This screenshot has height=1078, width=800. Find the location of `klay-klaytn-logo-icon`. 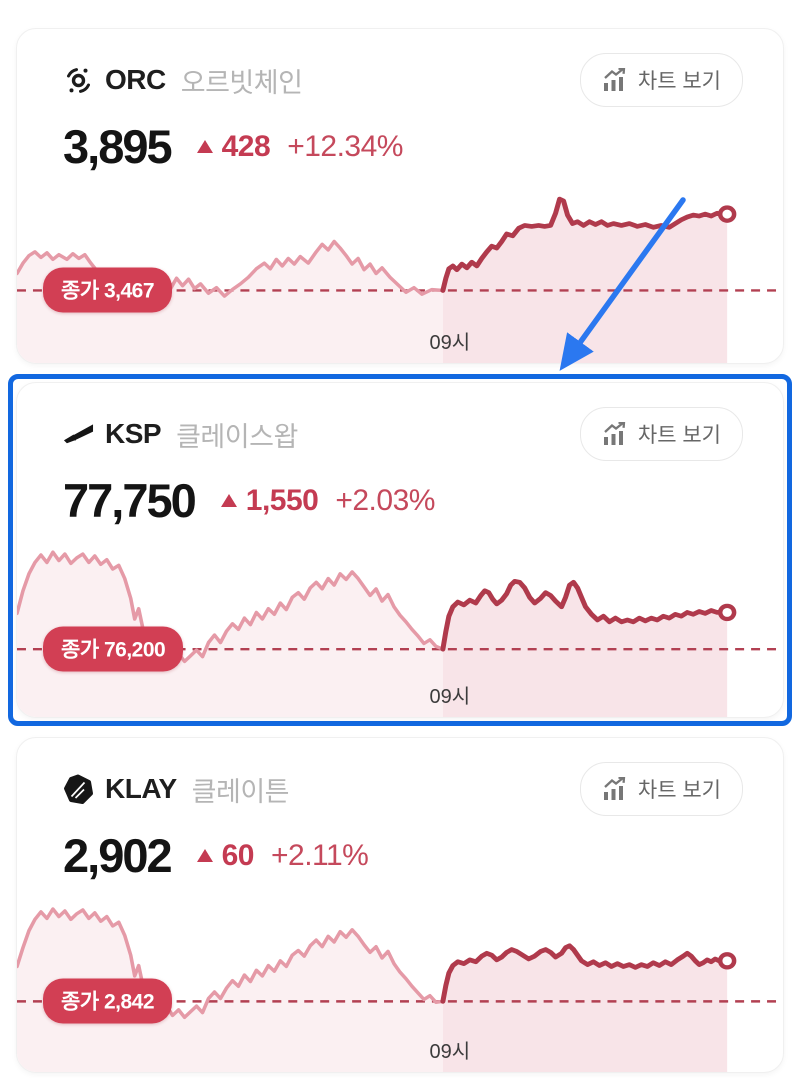

klay-klaytn-logo-icon is located at coordinates (78, 789).